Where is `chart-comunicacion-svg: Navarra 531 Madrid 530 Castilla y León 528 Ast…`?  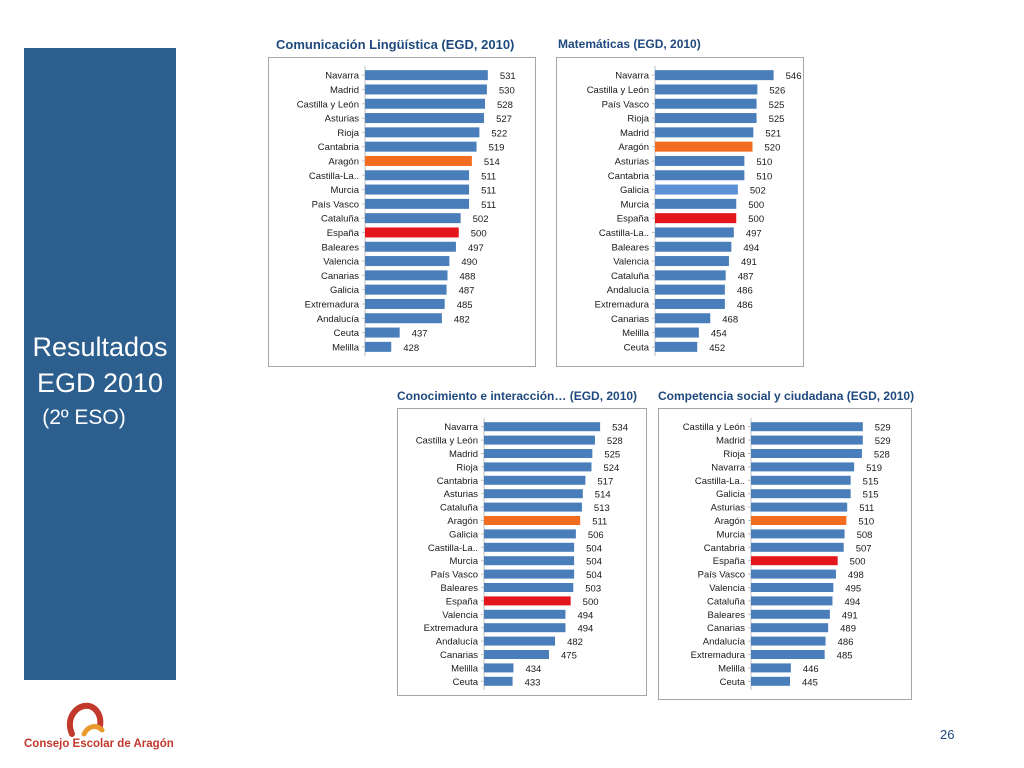
chart-comunicacion-svg: Navarra 531 Madrid 530 Castilla y León 528 Ast… is located at coordinates (406, 211).